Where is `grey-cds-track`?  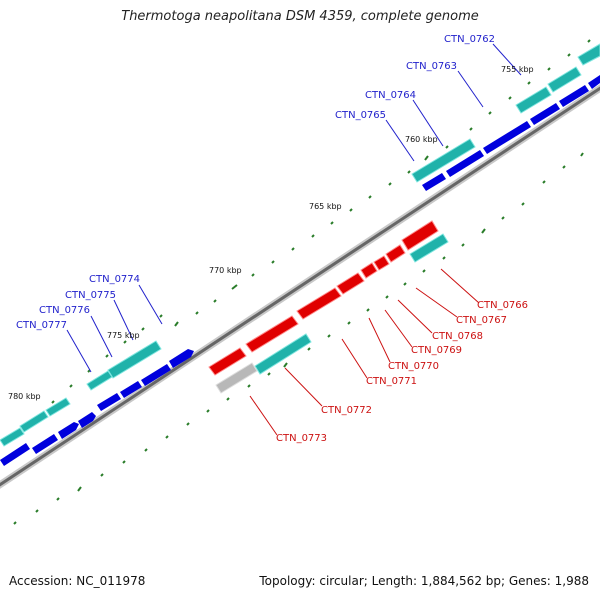 grey-cds-track is located at coordinates (236, 378).